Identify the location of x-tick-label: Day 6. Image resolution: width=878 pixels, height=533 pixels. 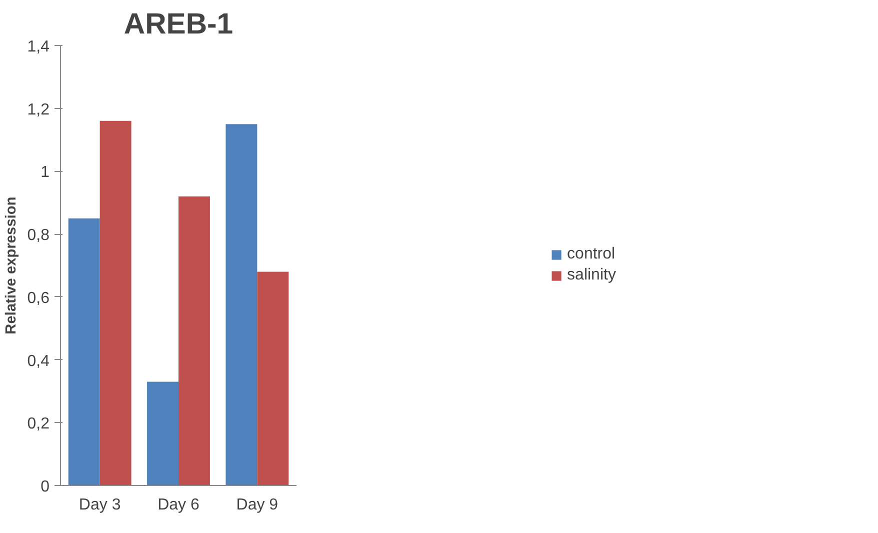
(179, 505).